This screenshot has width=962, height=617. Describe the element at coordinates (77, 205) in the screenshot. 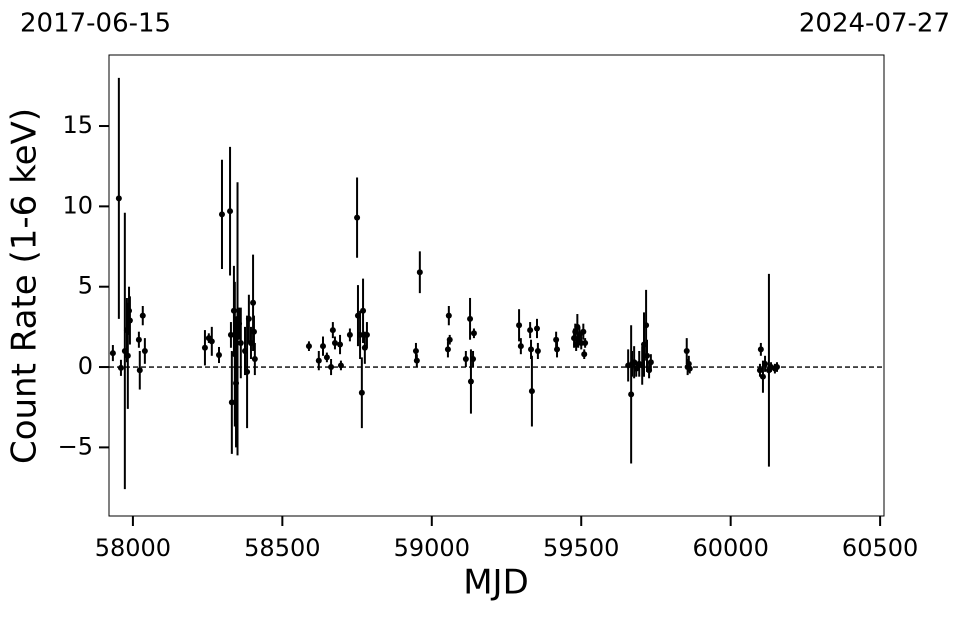

I see `y-tick-label: 10` at that location.